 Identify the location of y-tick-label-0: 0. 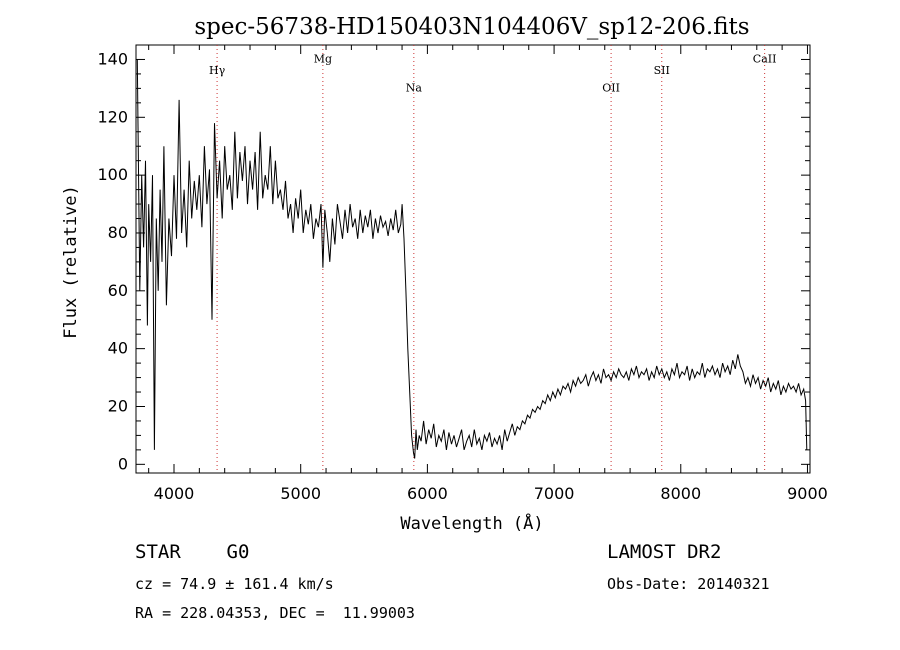
(123, 463).